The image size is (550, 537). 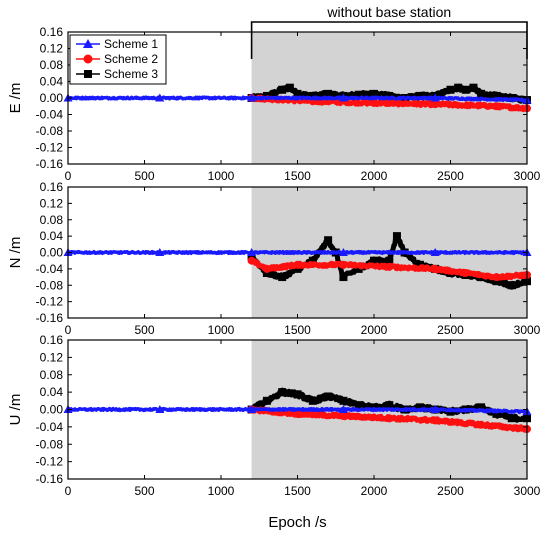 I want to click on y-tick-label: 0.16, so click(x=52, y=187).